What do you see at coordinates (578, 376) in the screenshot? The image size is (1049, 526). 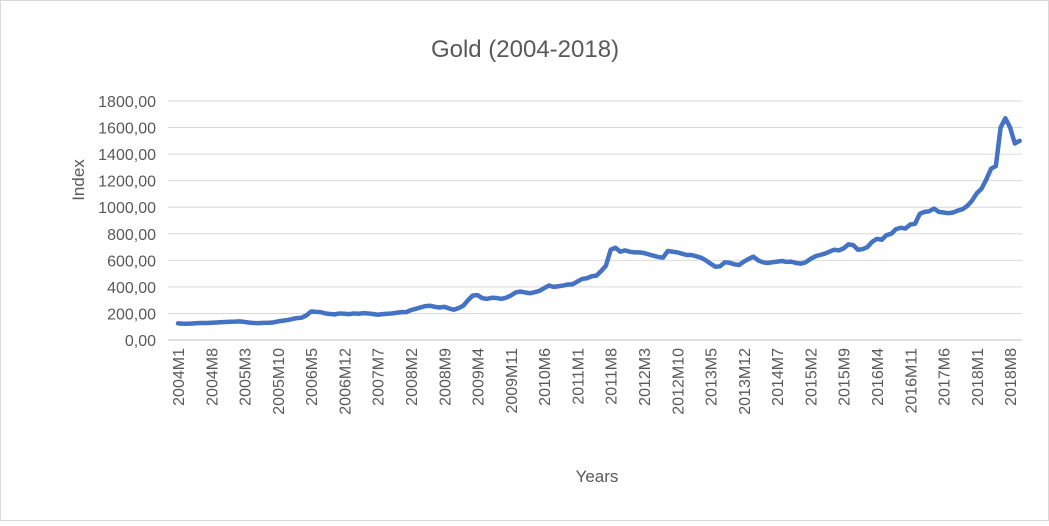 I see `x-tick-label: 2011M1` at bounding box center [578, 376].